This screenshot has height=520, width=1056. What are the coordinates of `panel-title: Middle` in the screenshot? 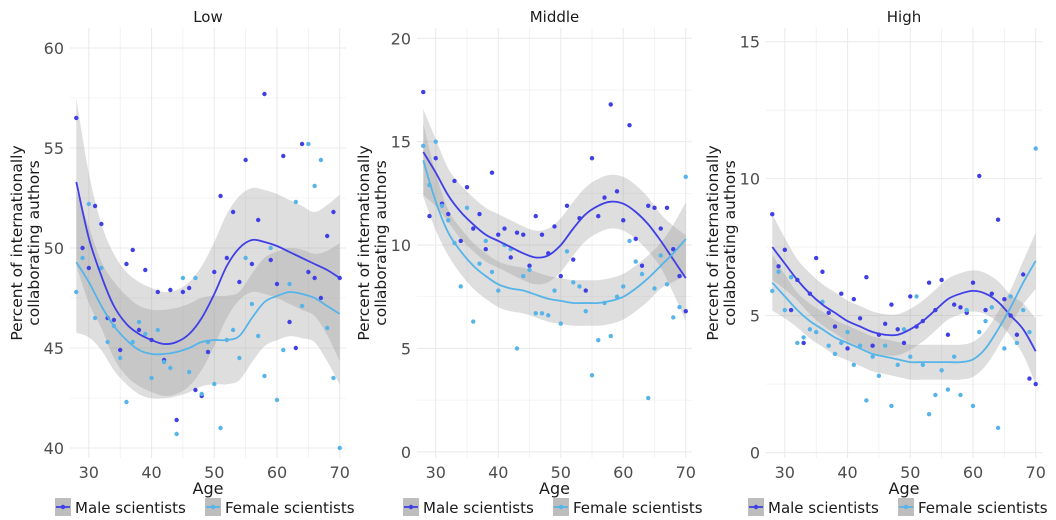 It's located at (555, 17).